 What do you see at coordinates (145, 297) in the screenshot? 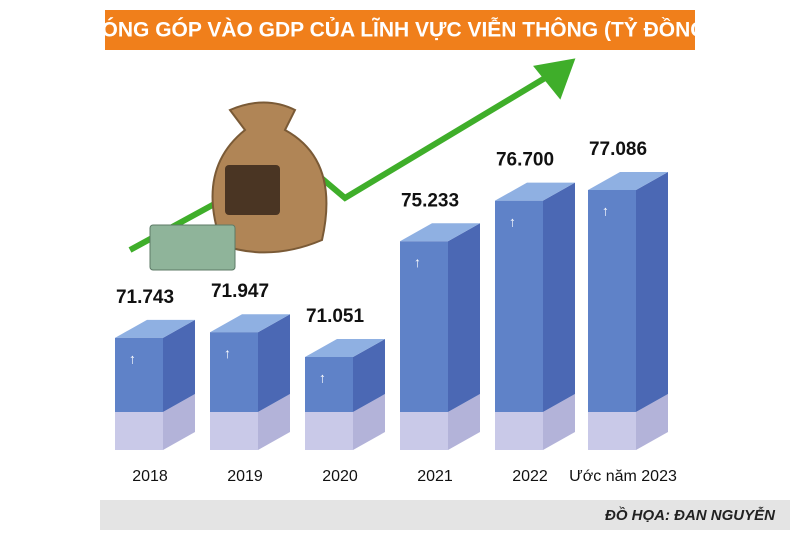
I see `value-label: 71.743` at bounding box center [145, 297].